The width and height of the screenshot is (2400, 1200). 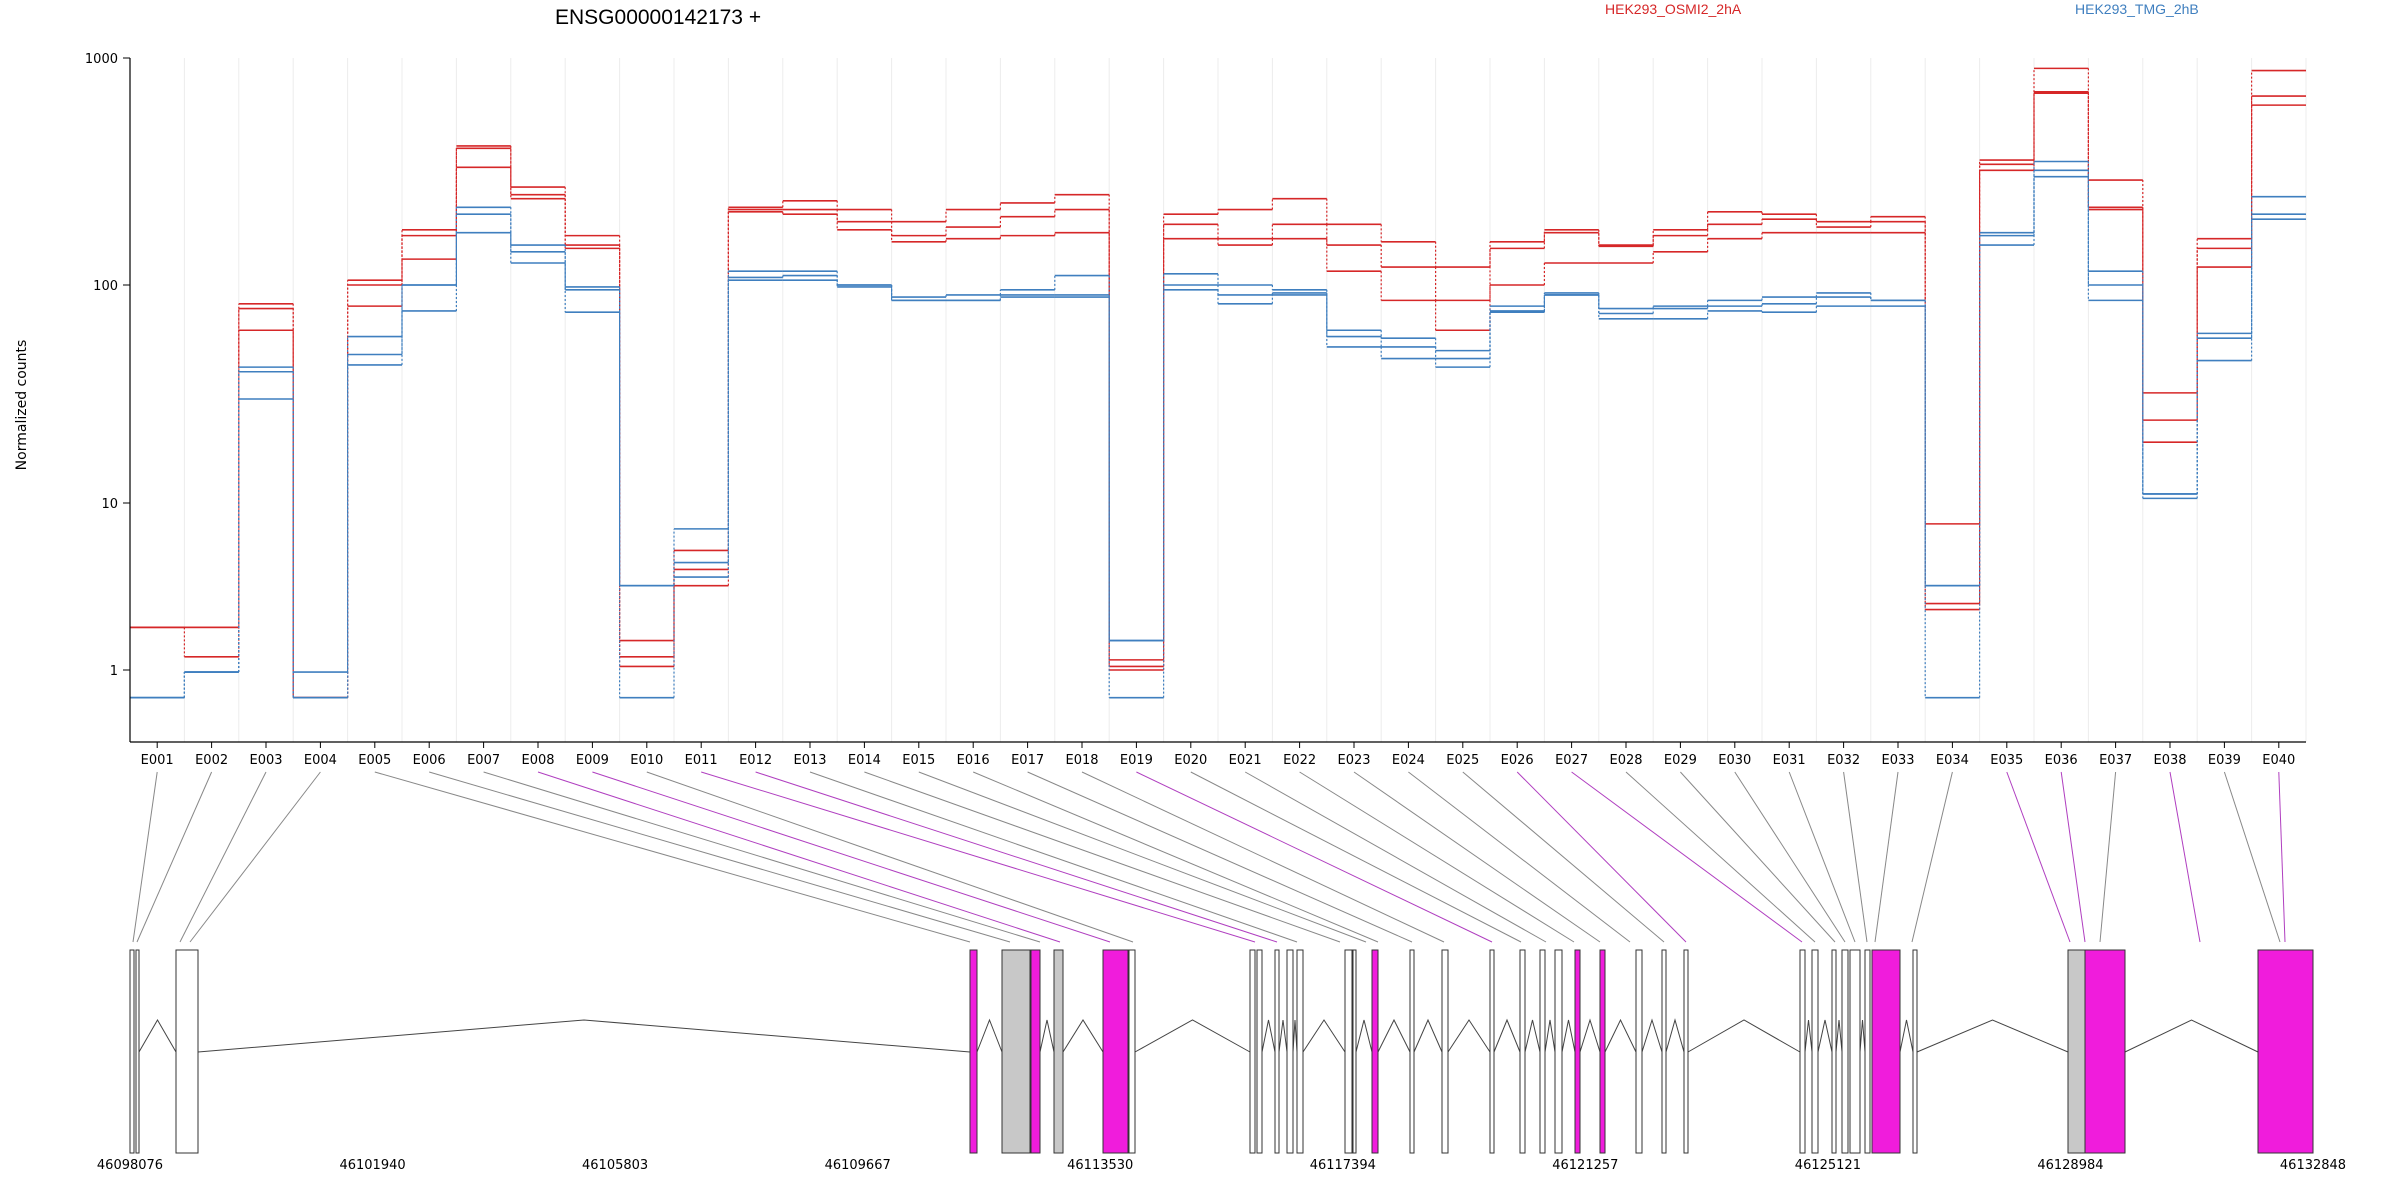 What do you see at coordinates (1680, 760) in the screenshot?
I see `x-tick-label: E029` at bounding box center [1680, 760].